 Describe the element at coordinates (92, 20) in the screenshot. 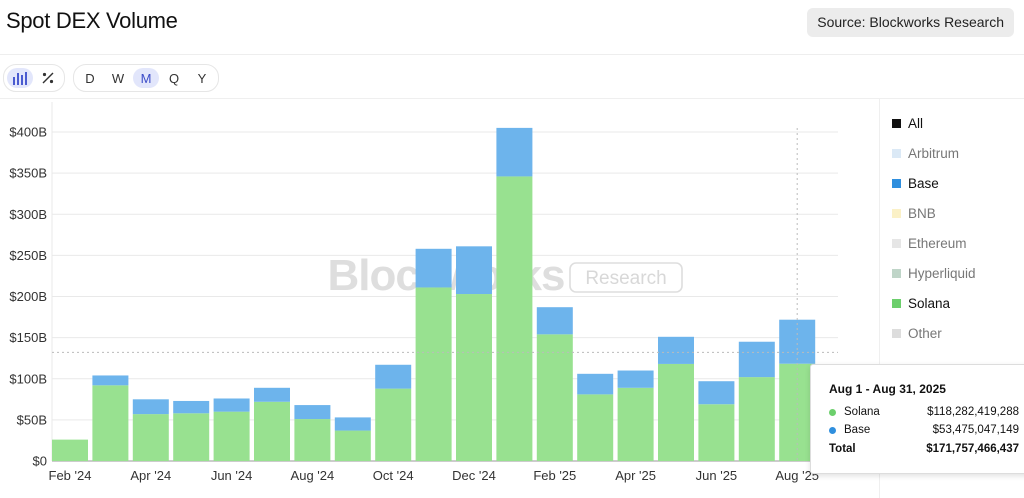

I see `page-title: Spot DEX Volume` at that location.